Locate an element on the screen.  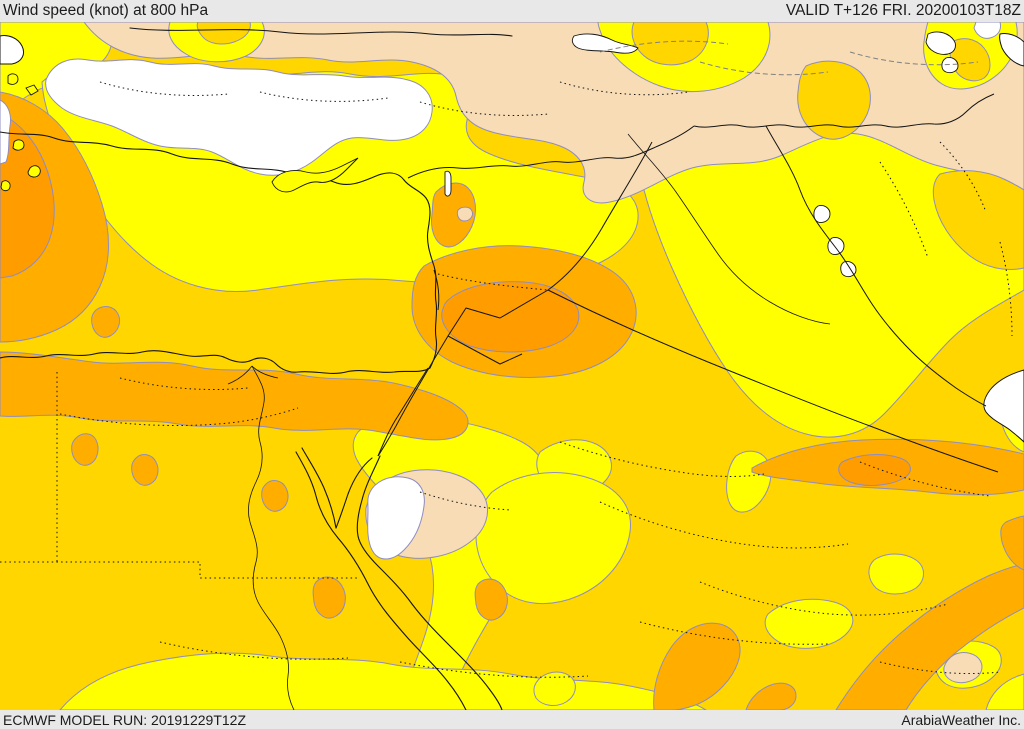
lake-urmia is located at coordinates (940, 43).